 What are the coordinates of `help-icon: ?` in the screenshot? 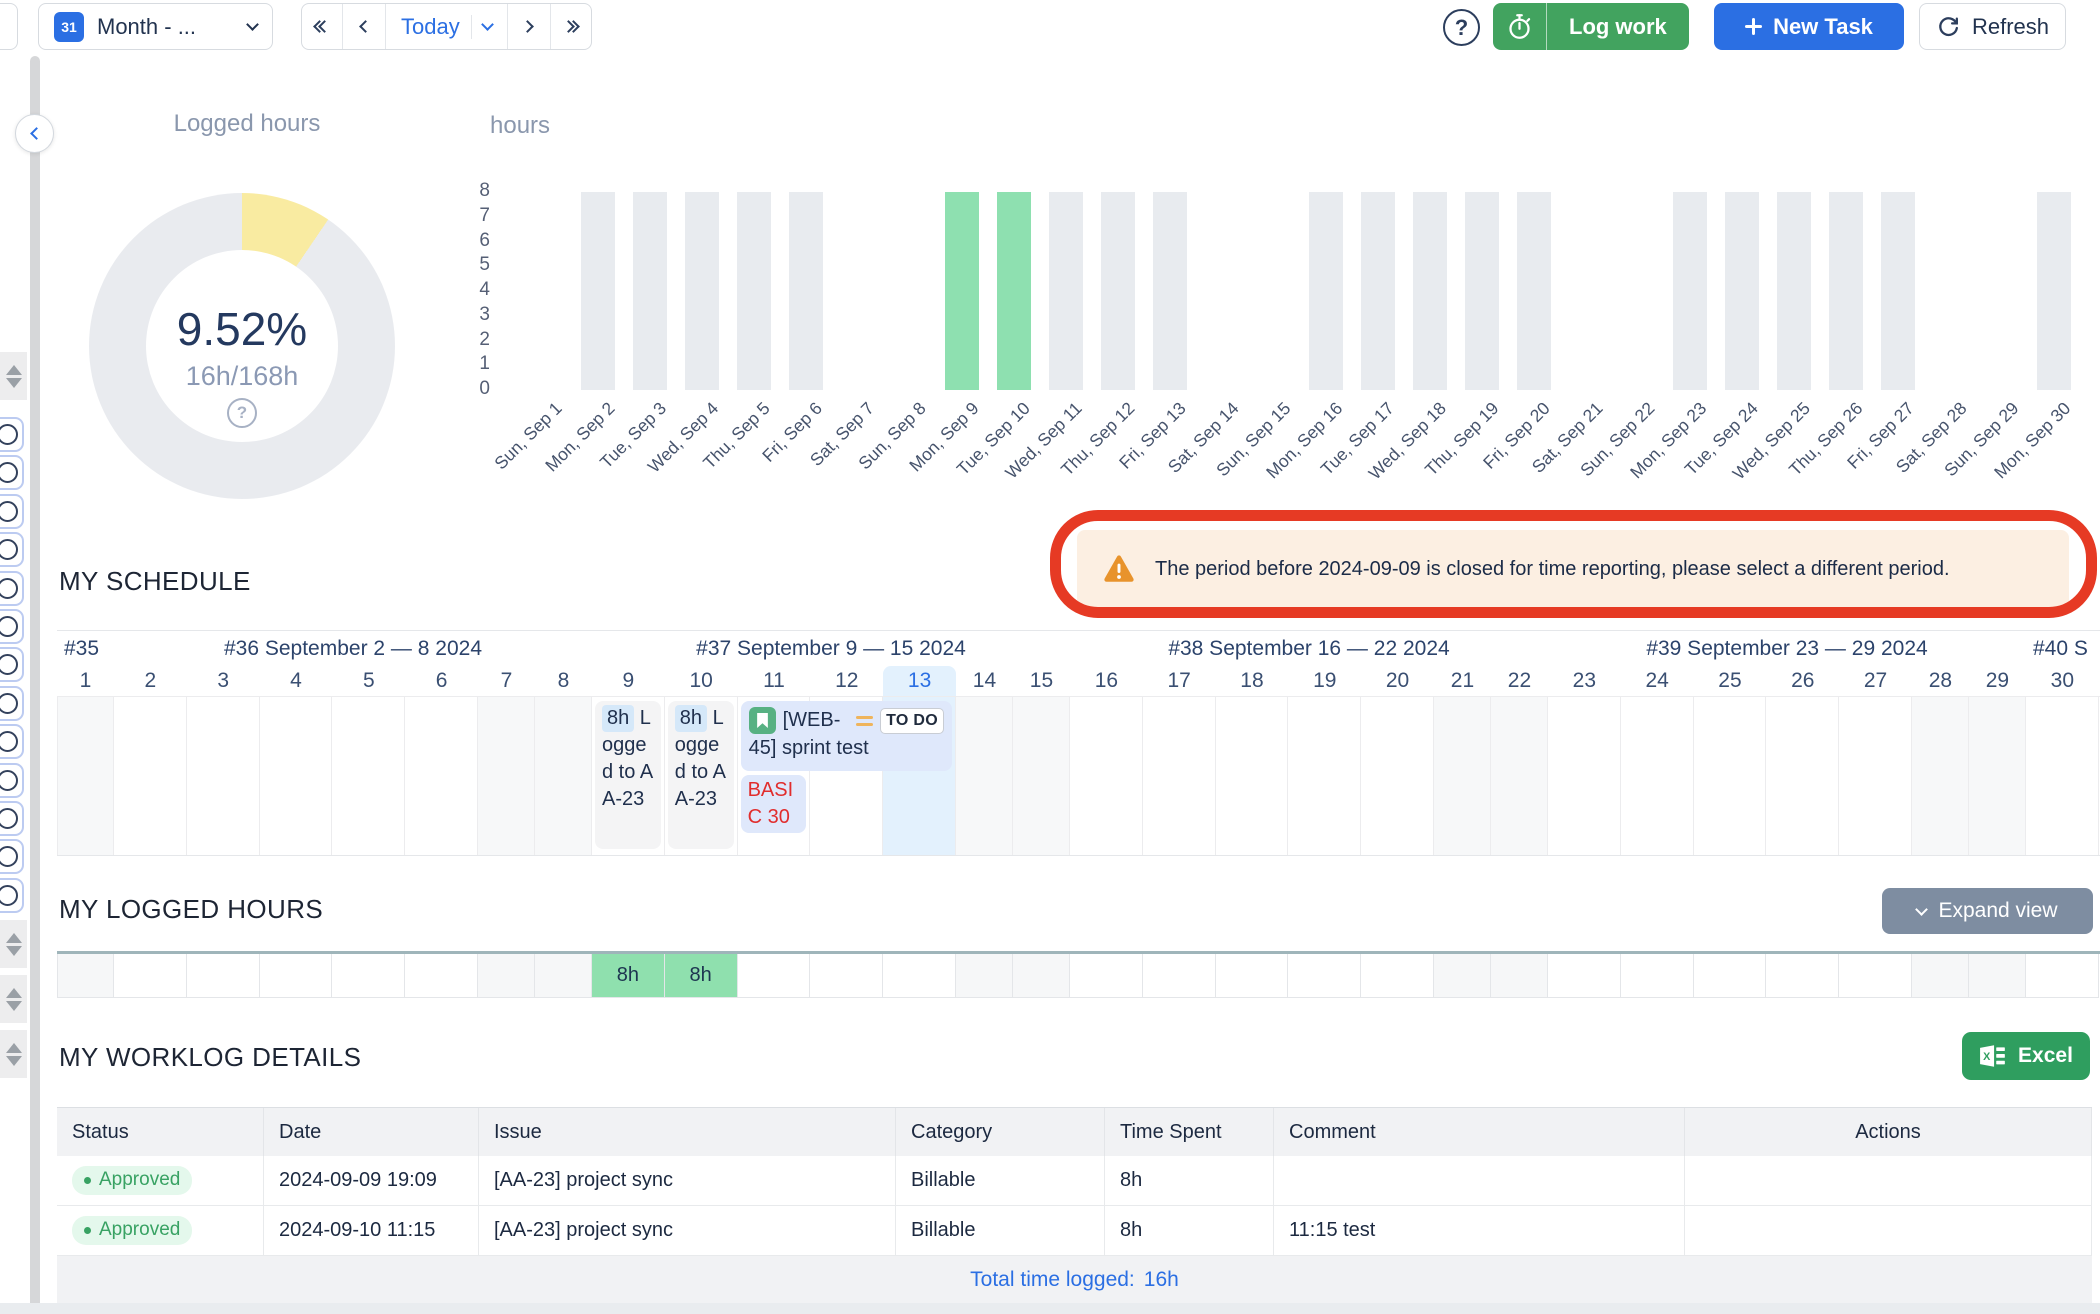 It's located at (242, 413).